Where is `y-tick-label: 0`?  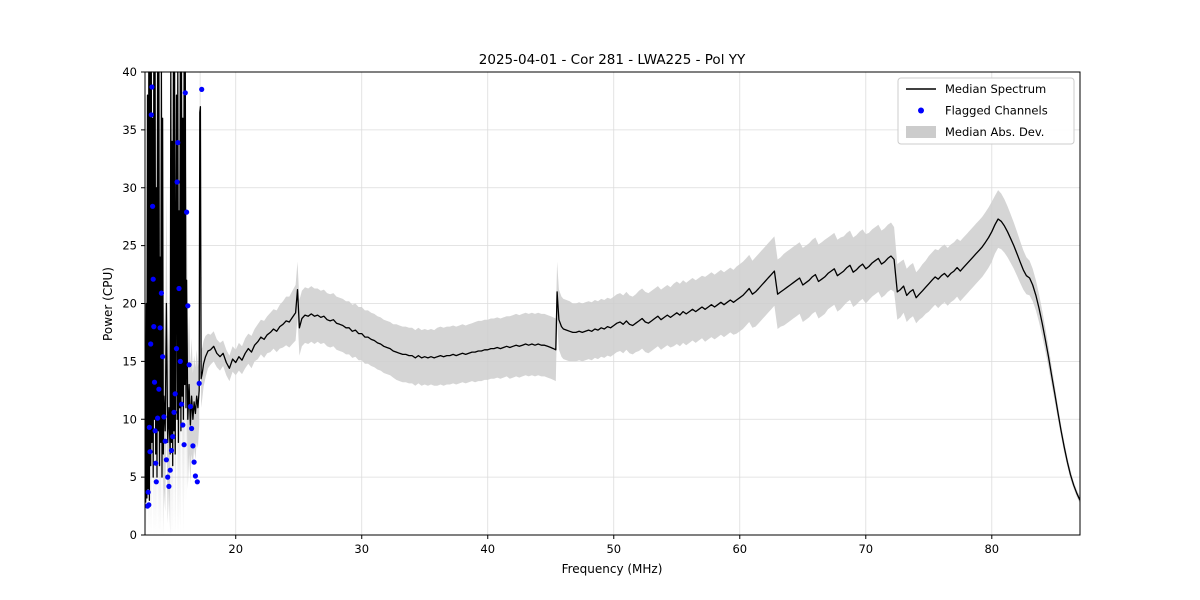 y-tick-label: 0 is located at coordinates (133, 535).